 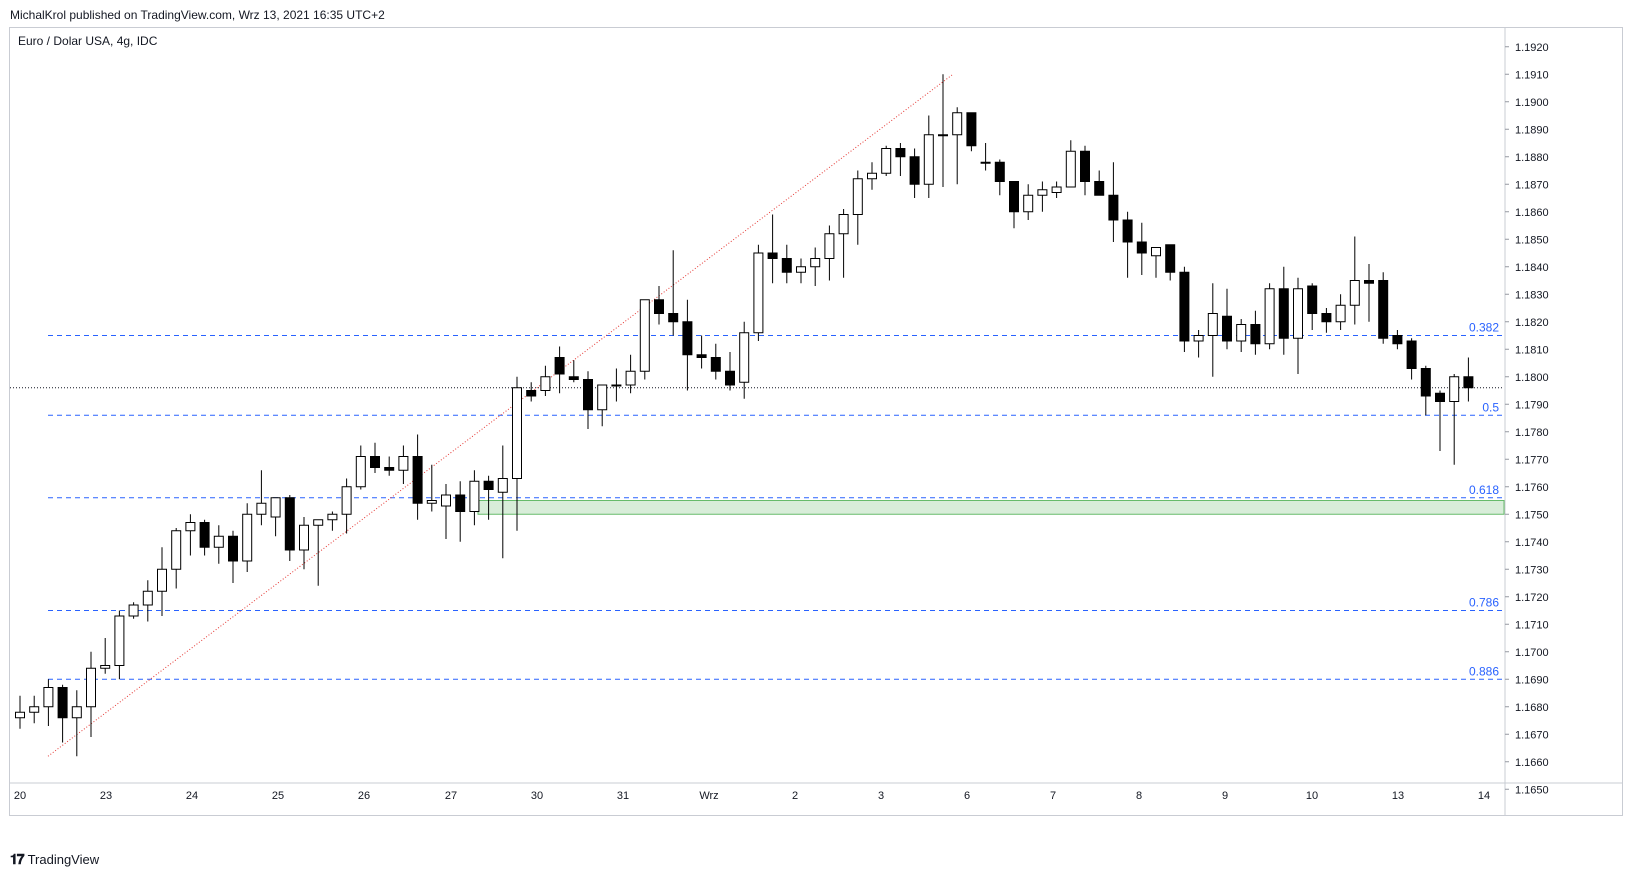 What do you see at coordinates (708, 796) in the screenshot?
I see `time-tick-label: Wrz` at bounding box center [708, 796].